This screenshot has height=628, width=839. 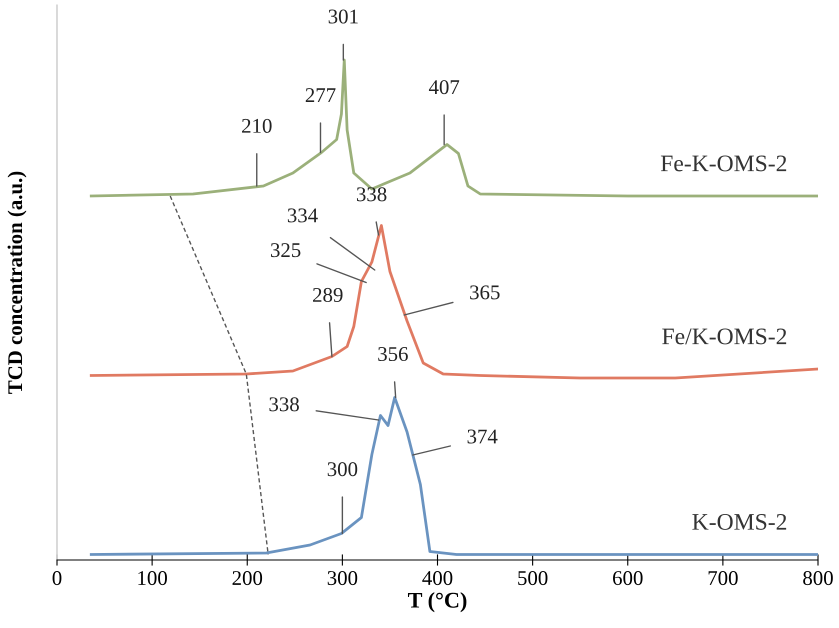 I want to click on x-tick-label: 300, so click(x=343, y=578).